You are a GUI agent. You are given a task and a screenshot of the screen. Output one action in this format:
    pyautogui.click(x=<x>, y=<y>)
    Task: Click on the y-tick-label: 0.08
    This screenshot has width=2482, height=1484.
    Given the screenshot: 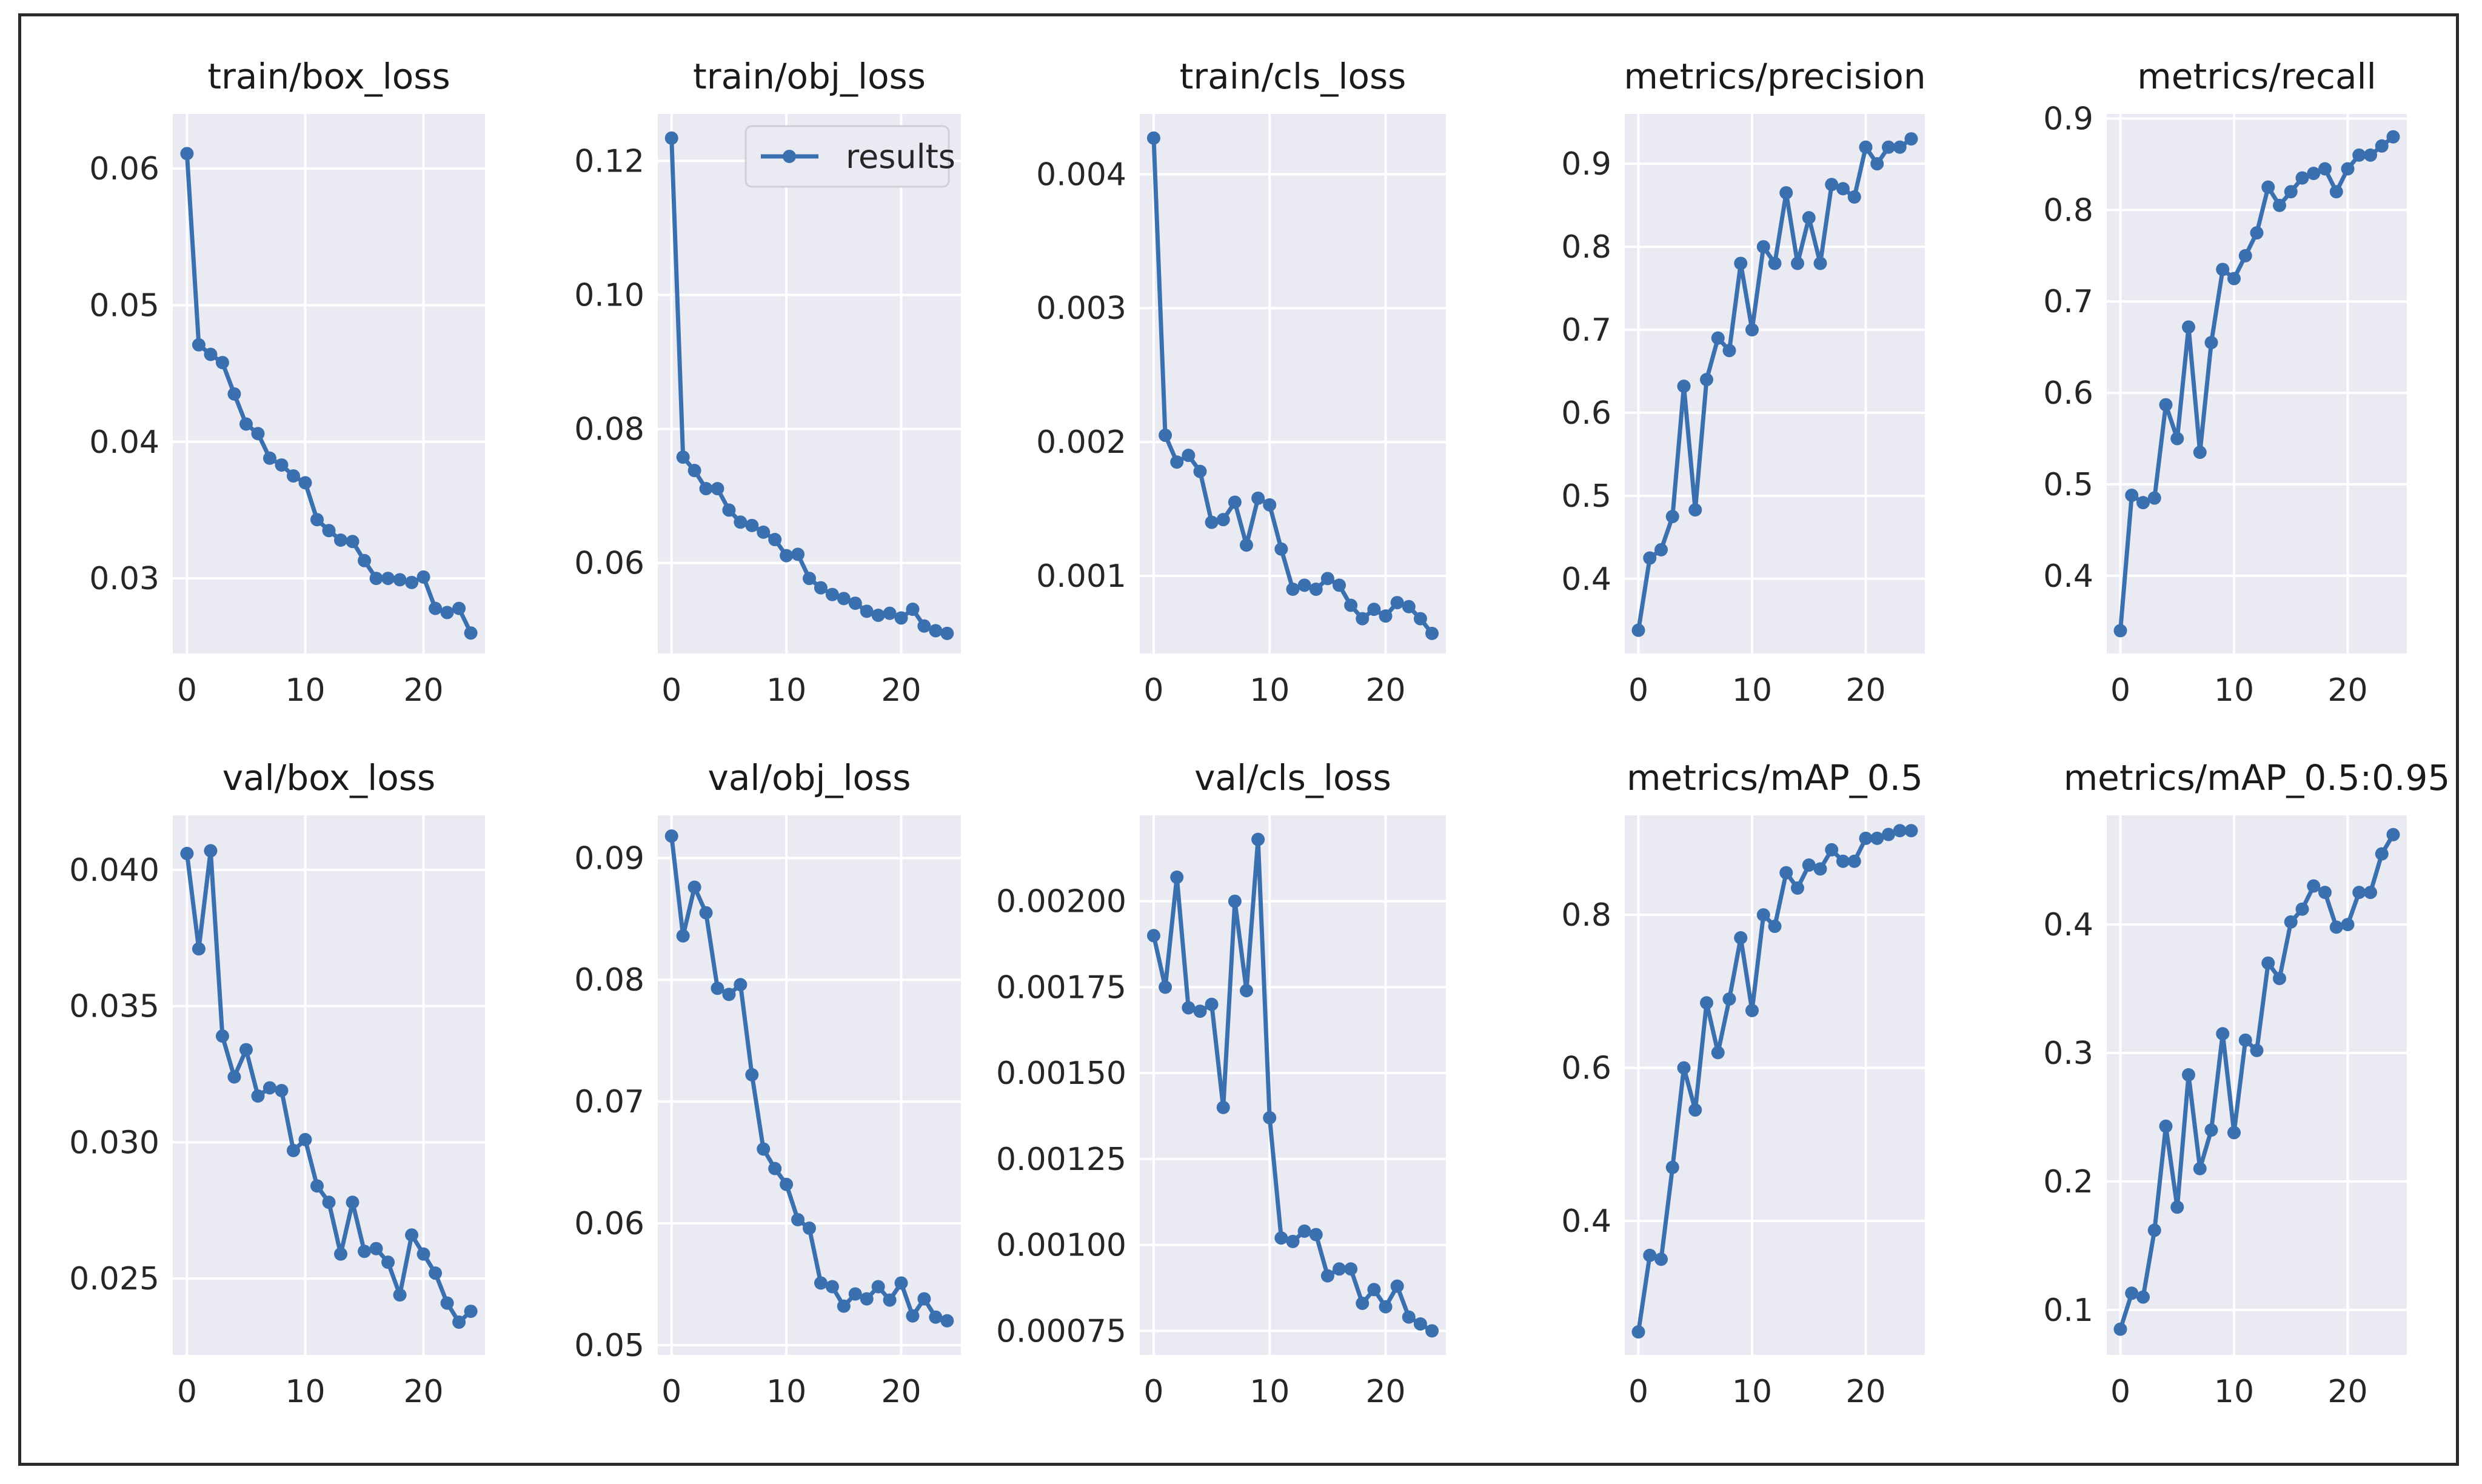 What is the action you would take?
    pyautogui.click(x=609, y=980)
    